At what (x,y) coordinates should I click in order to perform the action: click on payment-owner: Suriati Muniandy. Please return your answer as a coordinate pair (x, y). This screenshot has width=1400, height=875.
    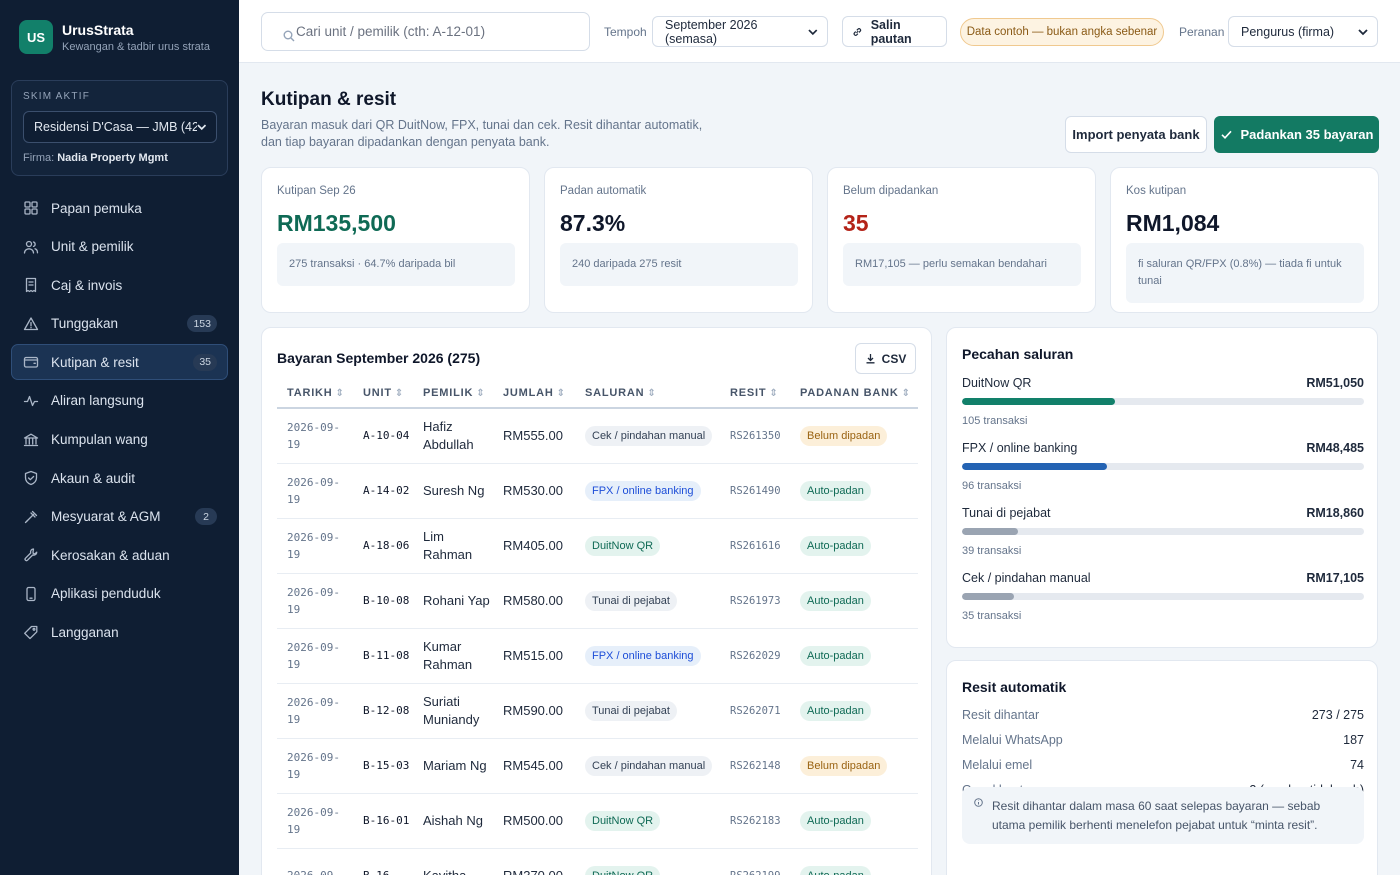
    Looking at the image, I should click on (455, 711).